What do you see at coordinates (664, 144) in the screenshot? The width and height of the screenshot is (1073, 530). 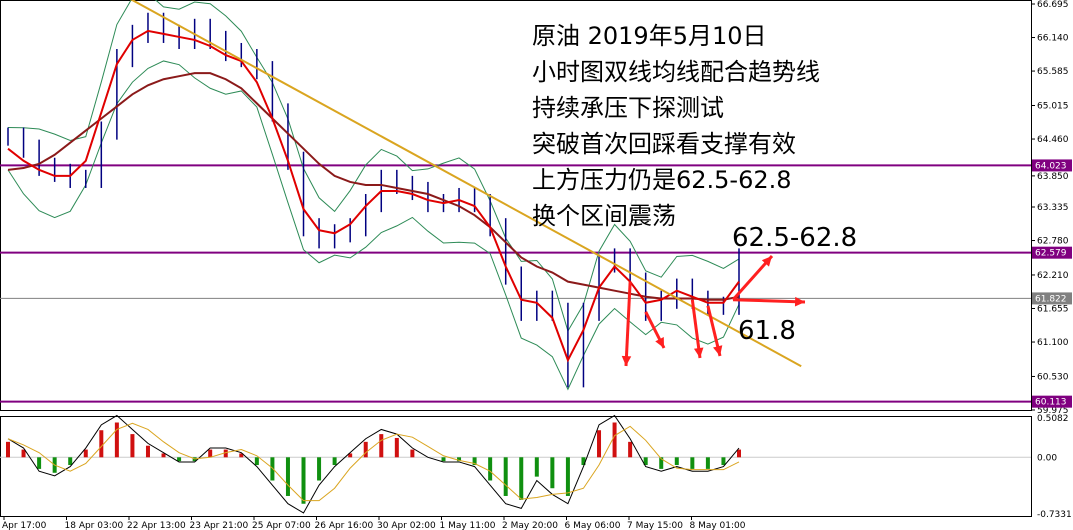 I see `annotation-line: 突破首次回踩看支撑有效` at bounding box center [664, 144].